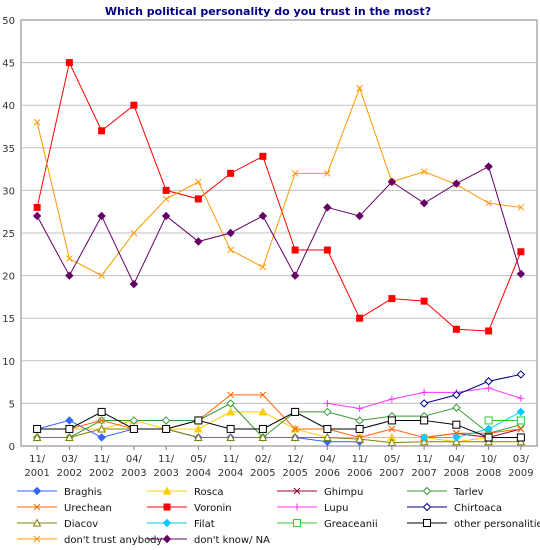 Image resolution: width=540 pixels, height=550 pixels. I want to click on y-tick-label: 35, so click(8, 149).